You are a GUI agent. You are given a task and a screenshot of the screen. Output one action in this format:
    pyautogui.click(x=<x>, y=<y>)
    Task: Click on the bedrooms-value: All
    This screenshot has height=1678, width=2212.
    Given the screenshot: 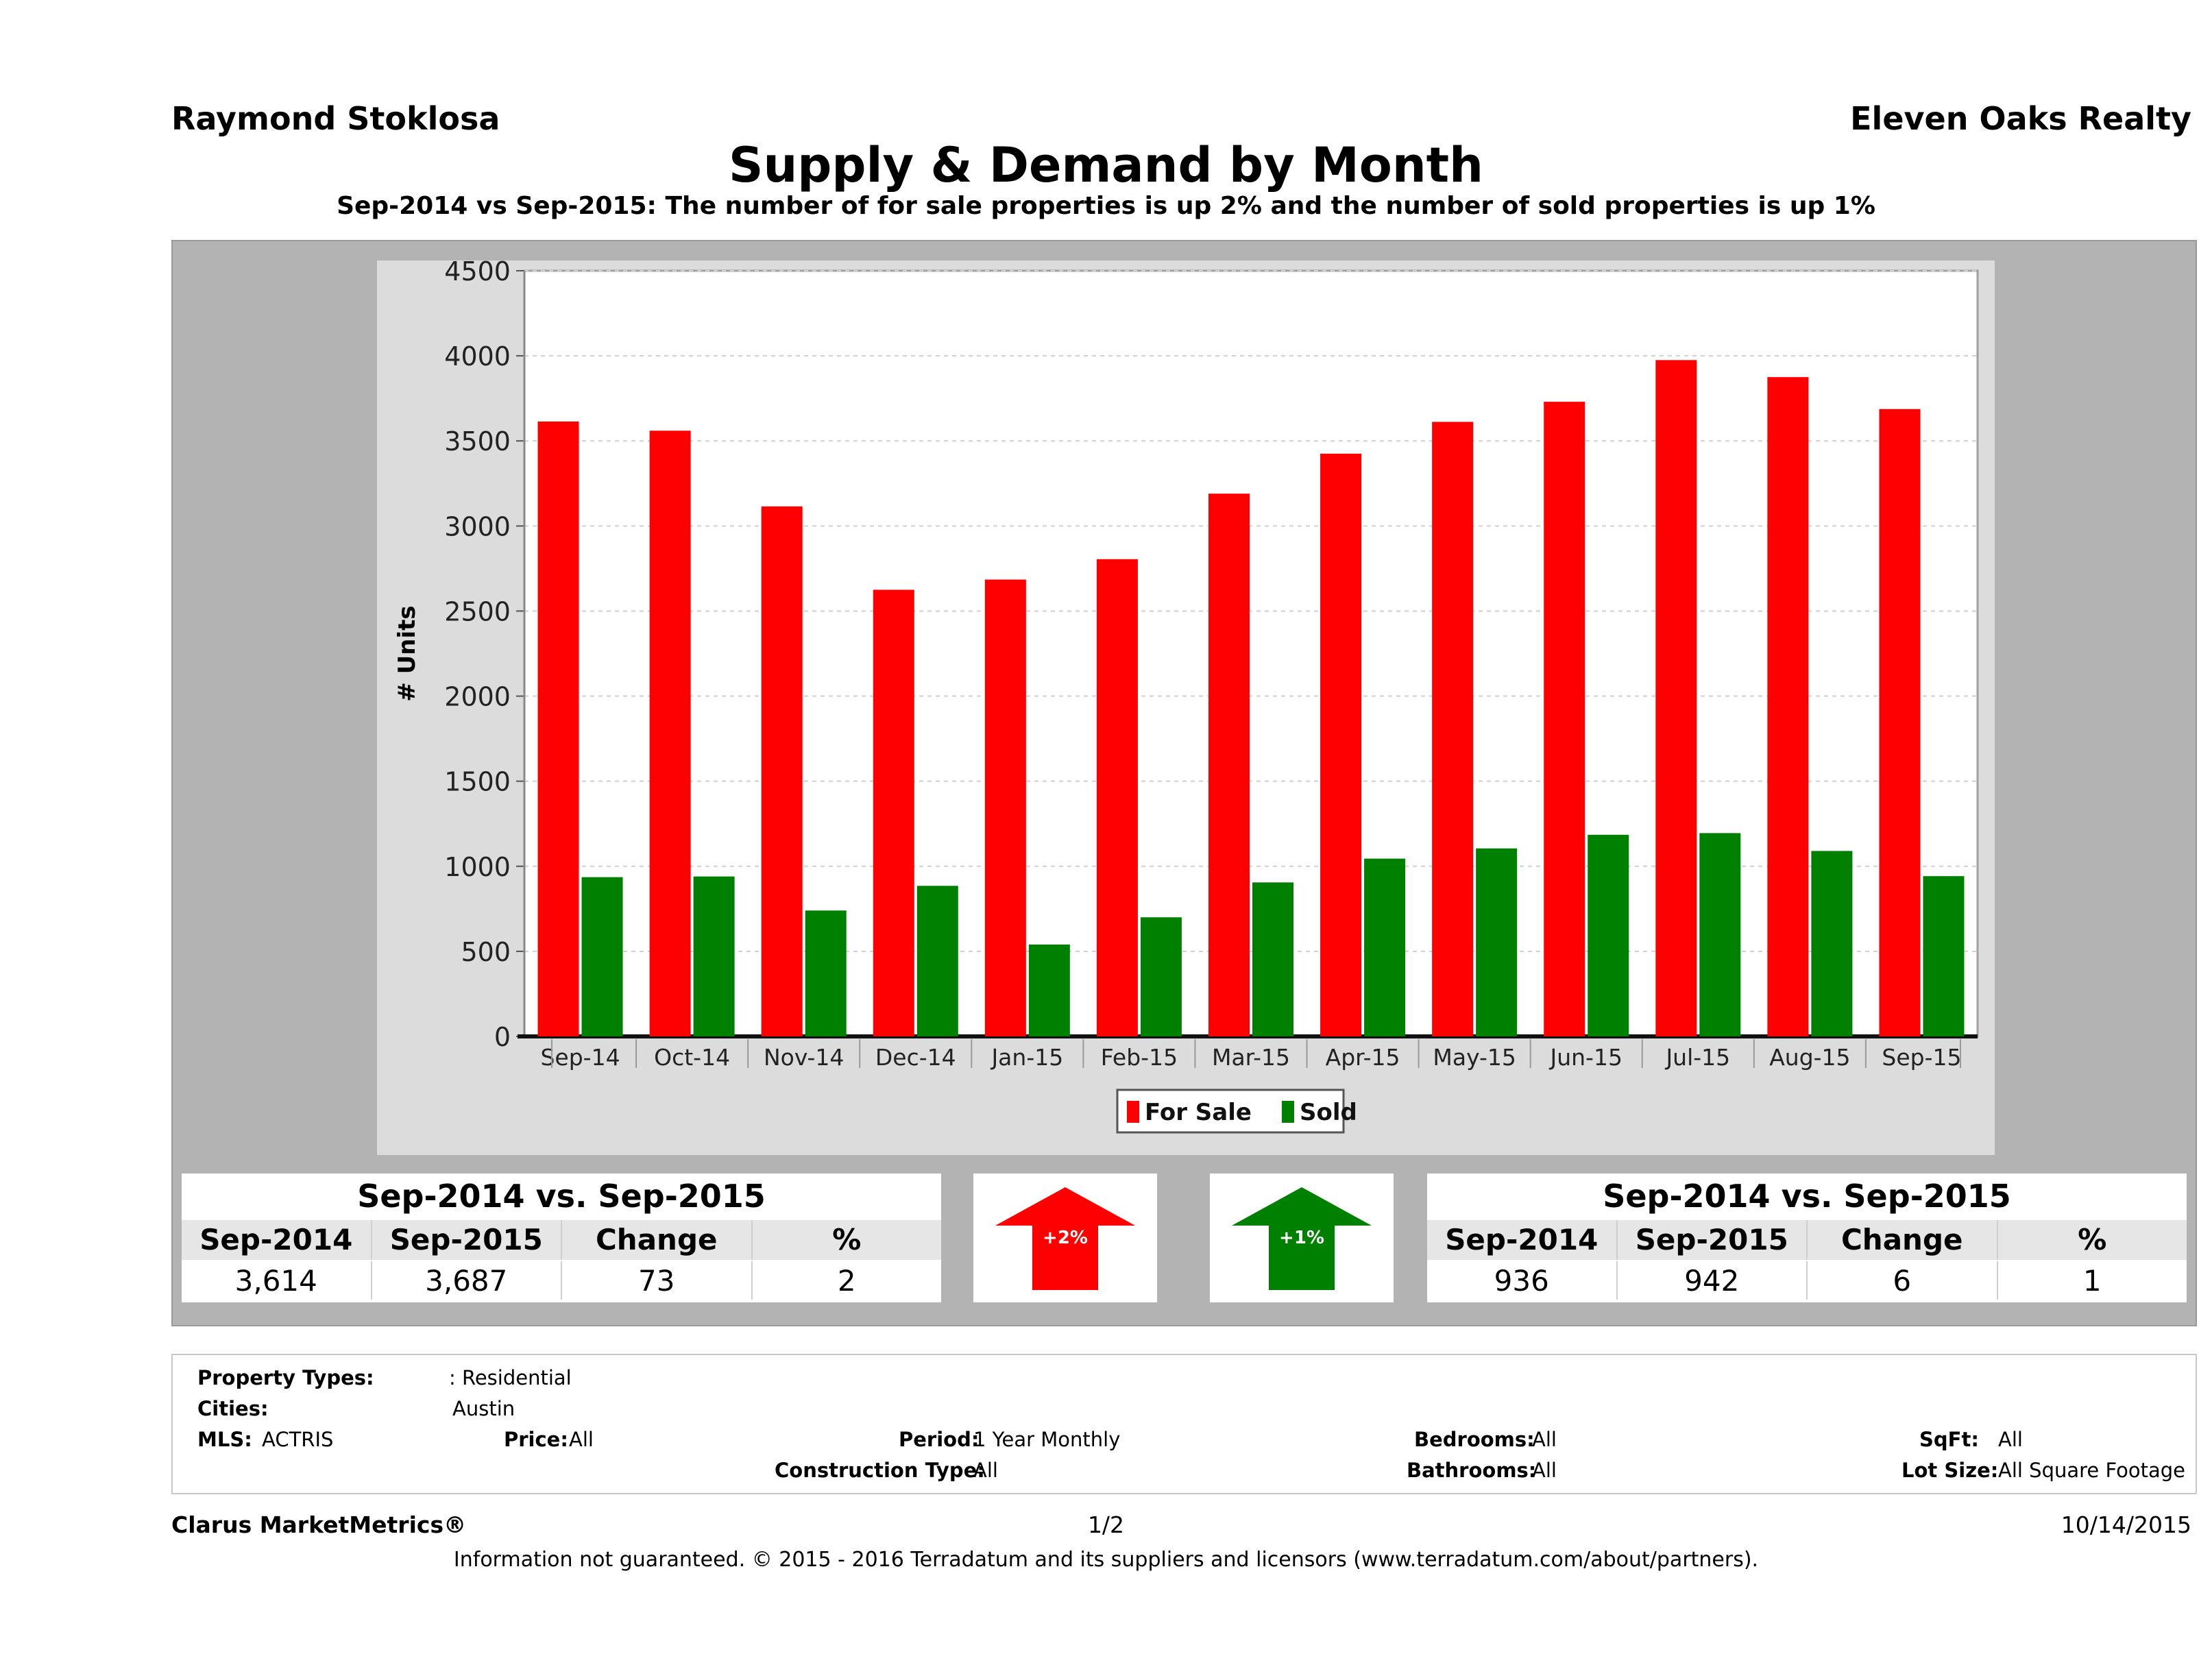 What is the action you would take?
    pyautogui.click(x=1544, y=1439)
    